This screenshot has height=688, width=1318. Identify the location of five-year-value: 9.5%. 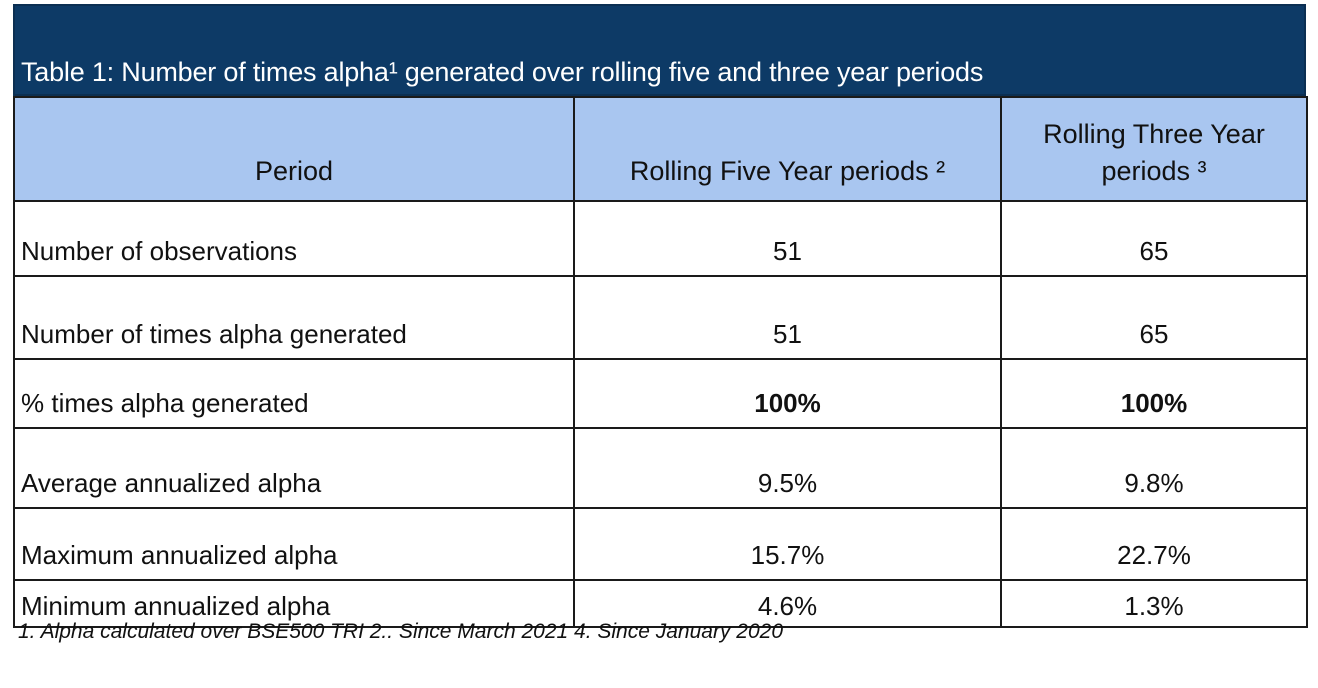
(787, 468).